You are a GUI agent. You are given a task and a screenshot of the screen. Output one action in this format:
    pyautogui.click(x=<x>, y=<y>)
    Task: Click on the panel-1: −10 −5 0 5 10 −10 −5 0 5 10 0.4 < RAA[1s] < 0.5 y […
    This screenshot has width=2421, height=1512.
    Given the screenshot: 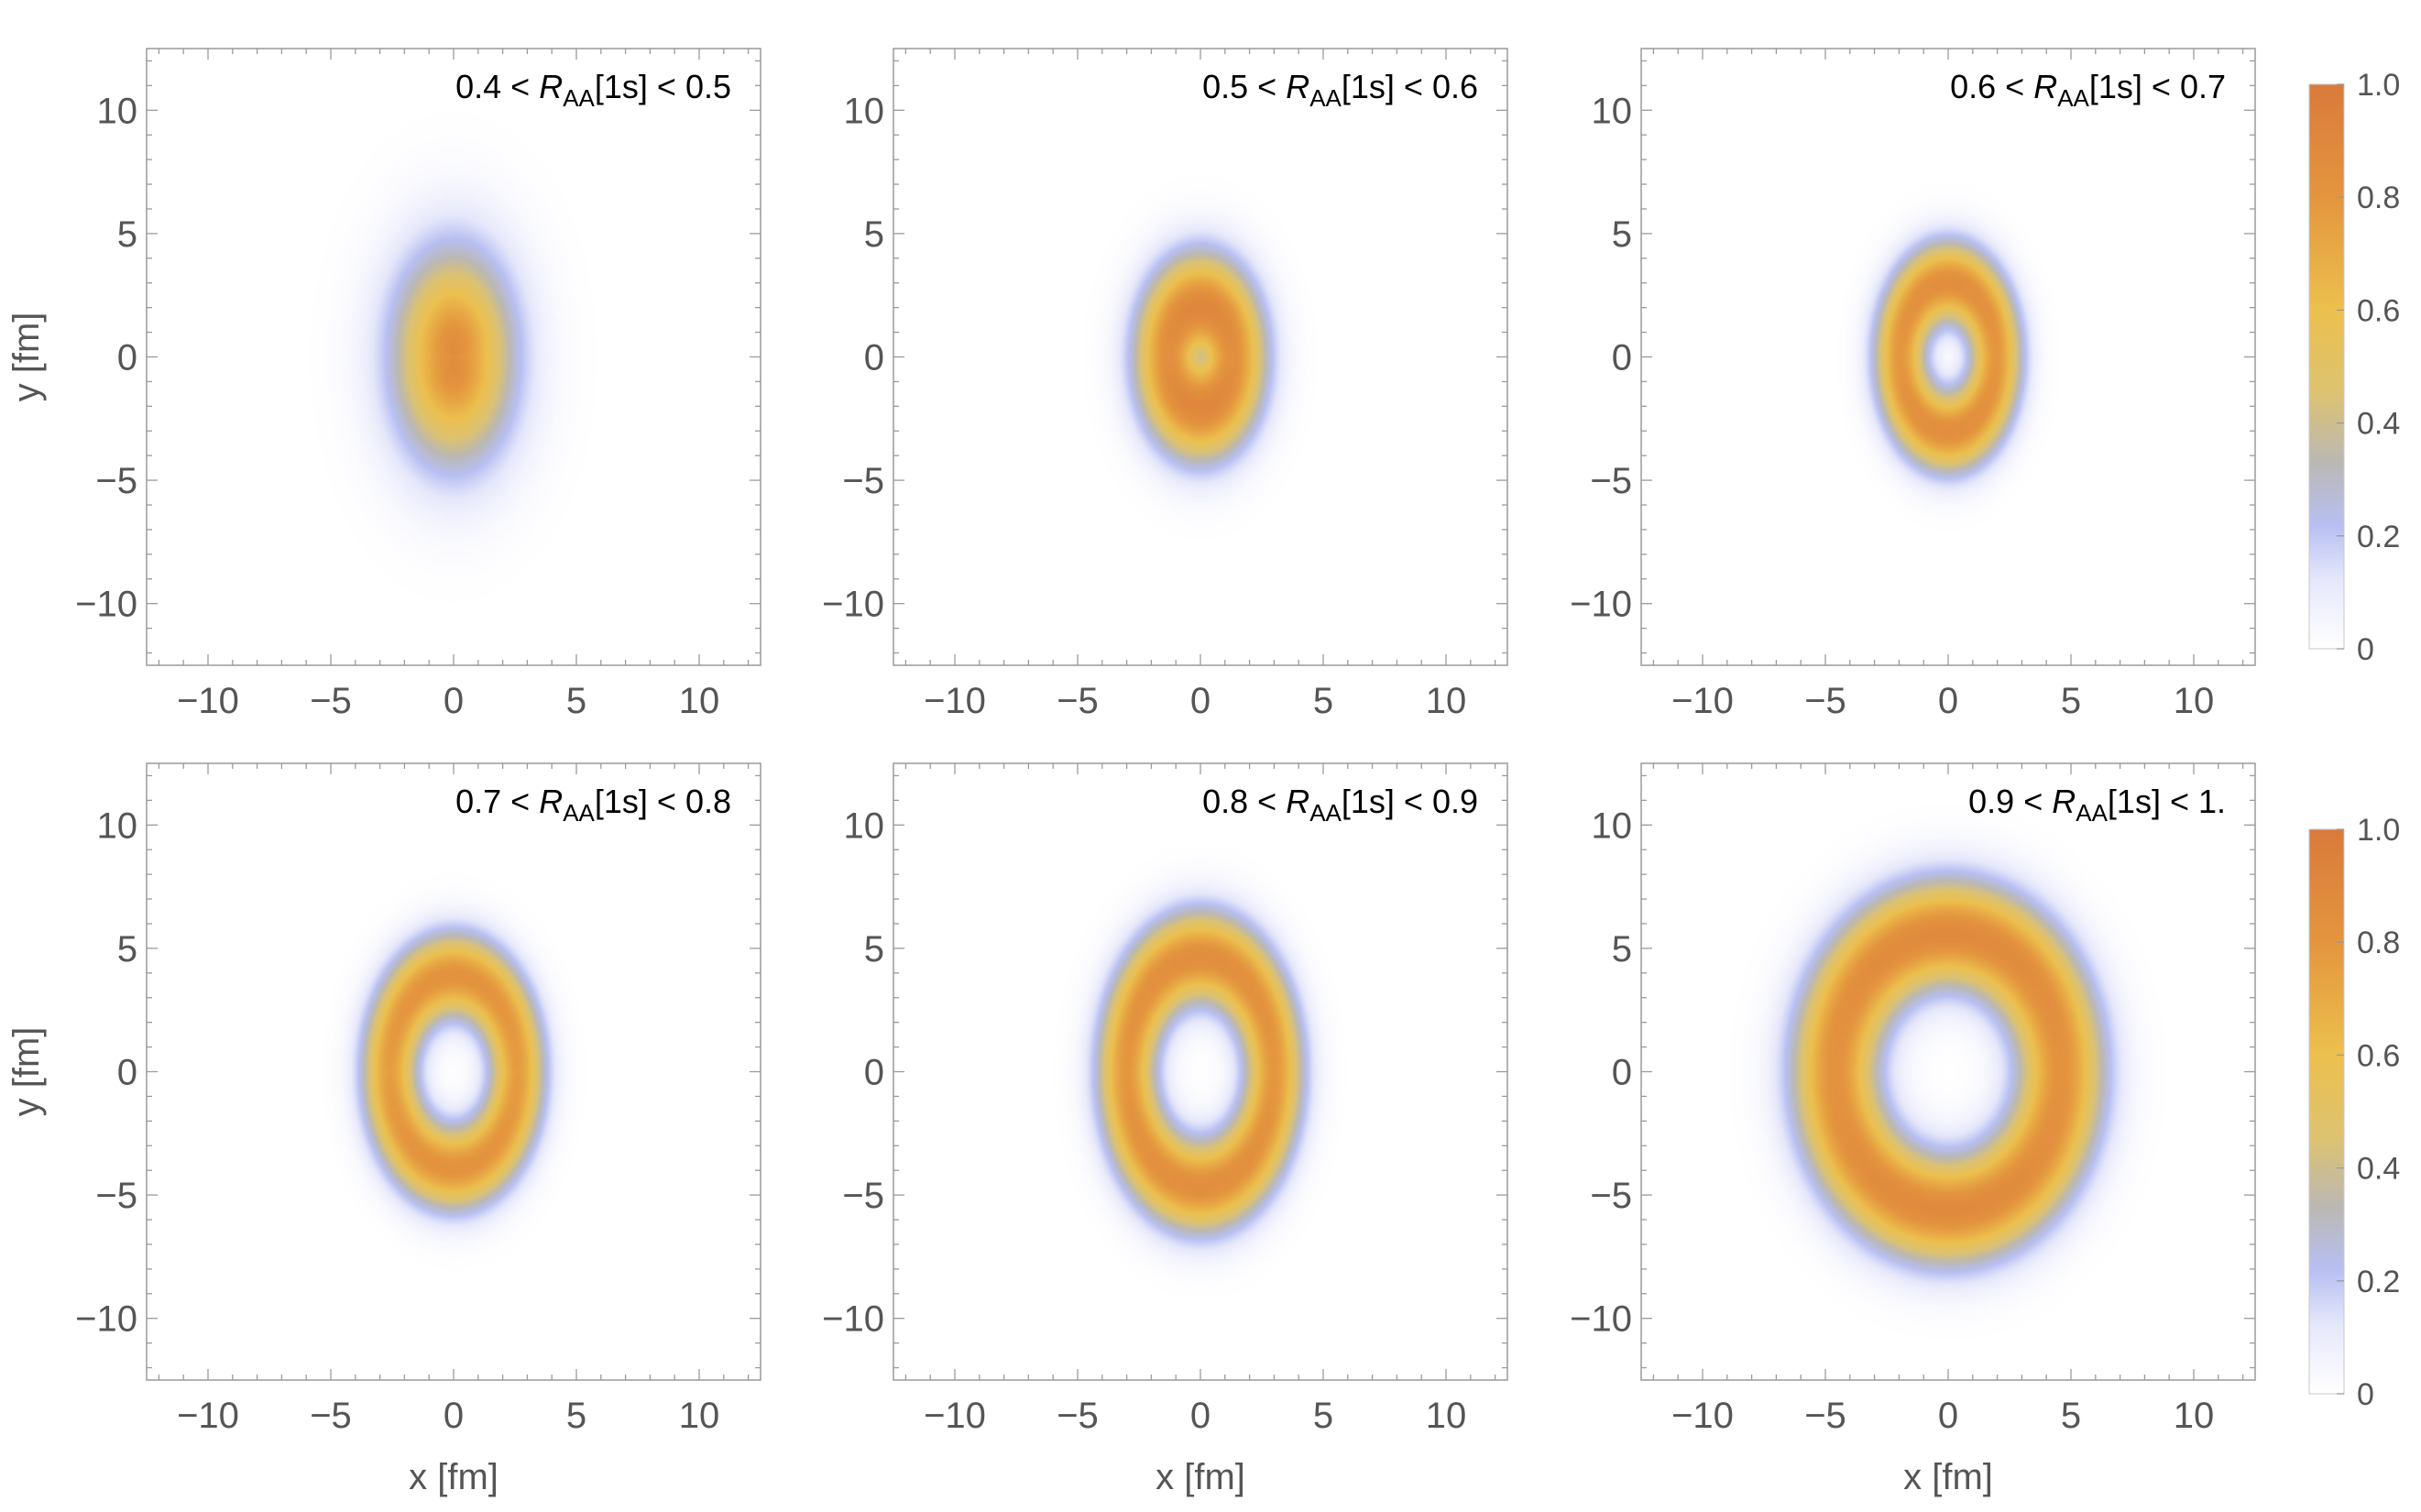 What is the action you would take?
    pyautogui.click(x=383, y=384)
    